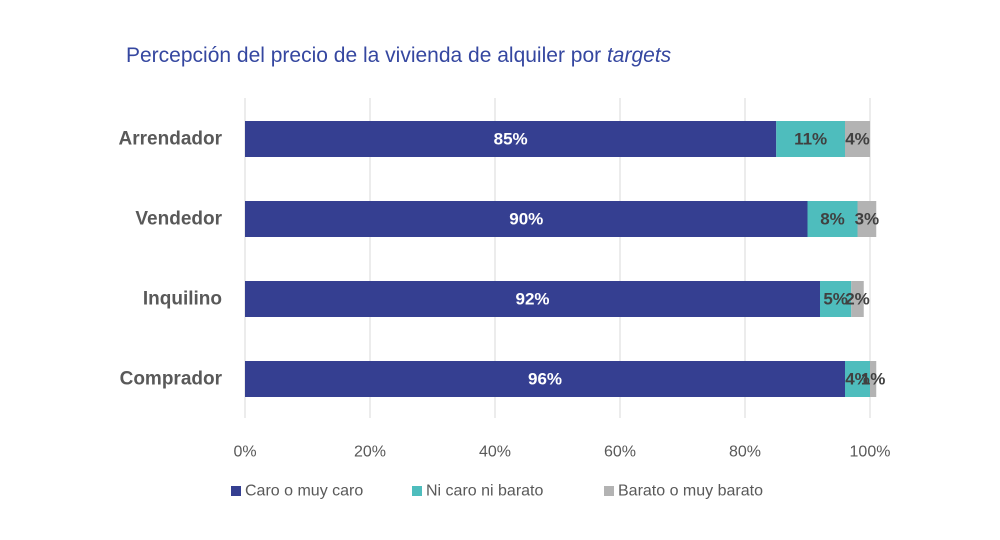 The image size is (1000, 540). I want to click on x-tick-label: 20%, so click(370, 452).